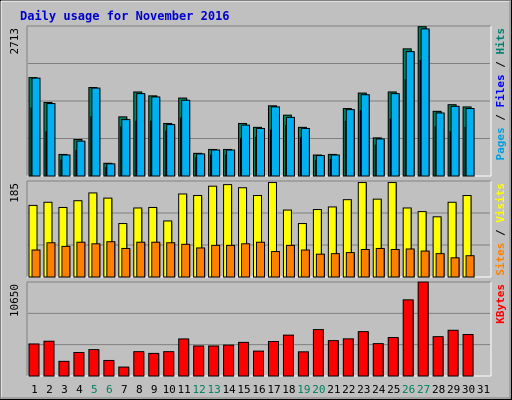 The width and height of the screenshot is (512, 400). What do you see at coordinates (94, 389) in the screenshot?
I see `x-tick-label: 5` at bounding box center [94, 389].